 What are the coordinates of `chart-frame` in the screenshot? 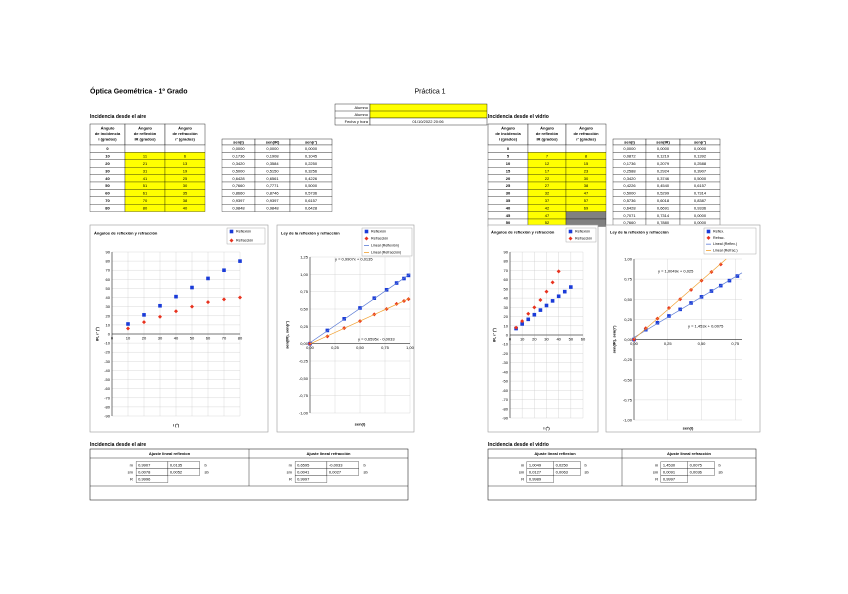 It's located at (683, 328).